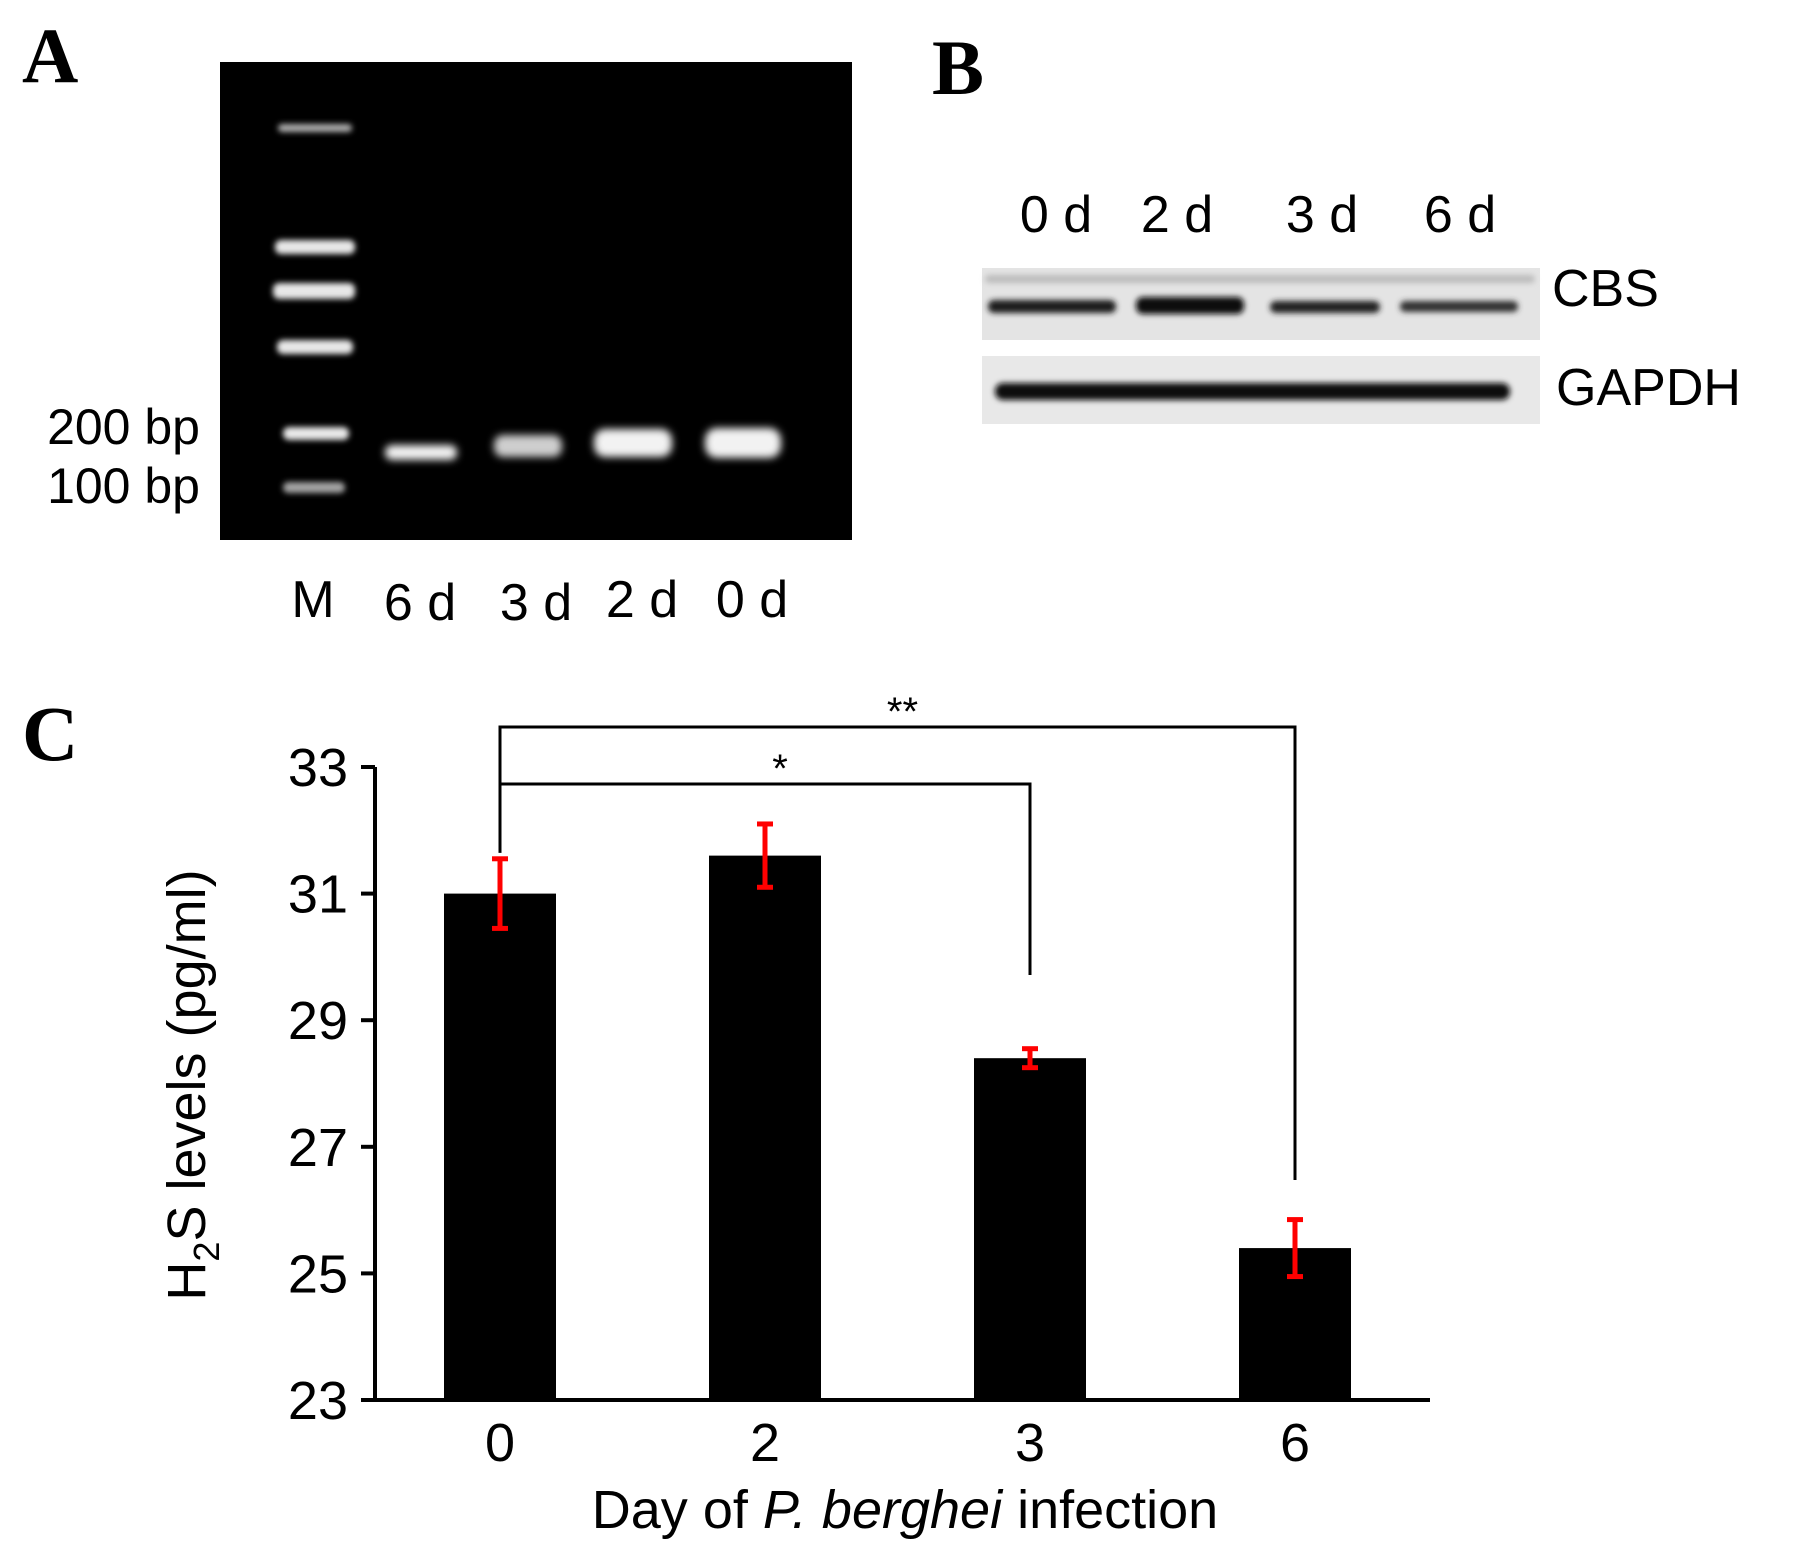 The width and height of the screenshot is (1795, 1564). I want to click on blot-band-cbs-3d, so click(1325, 307).